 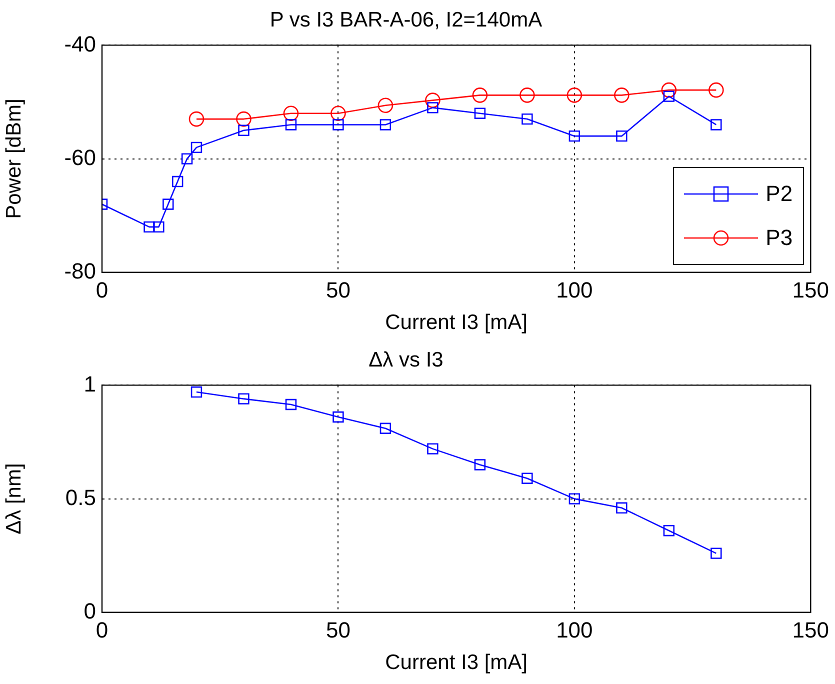 I want to click on legend-label: P3, so click(x=779, y=238).